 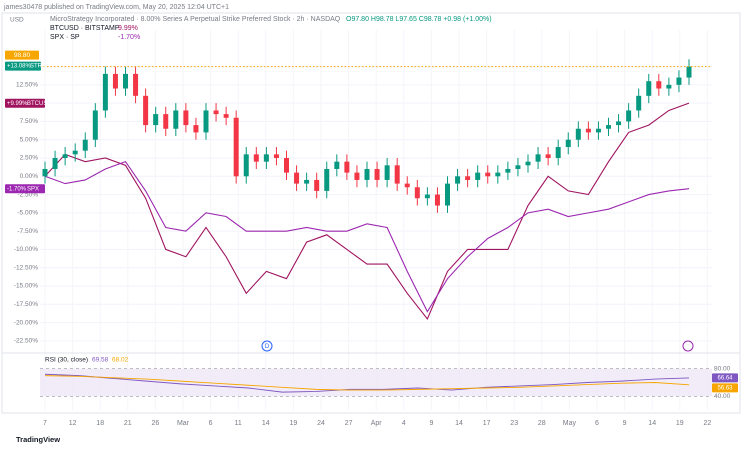 I want to click on x-tick-label: 4, so click(x=404, y=423).